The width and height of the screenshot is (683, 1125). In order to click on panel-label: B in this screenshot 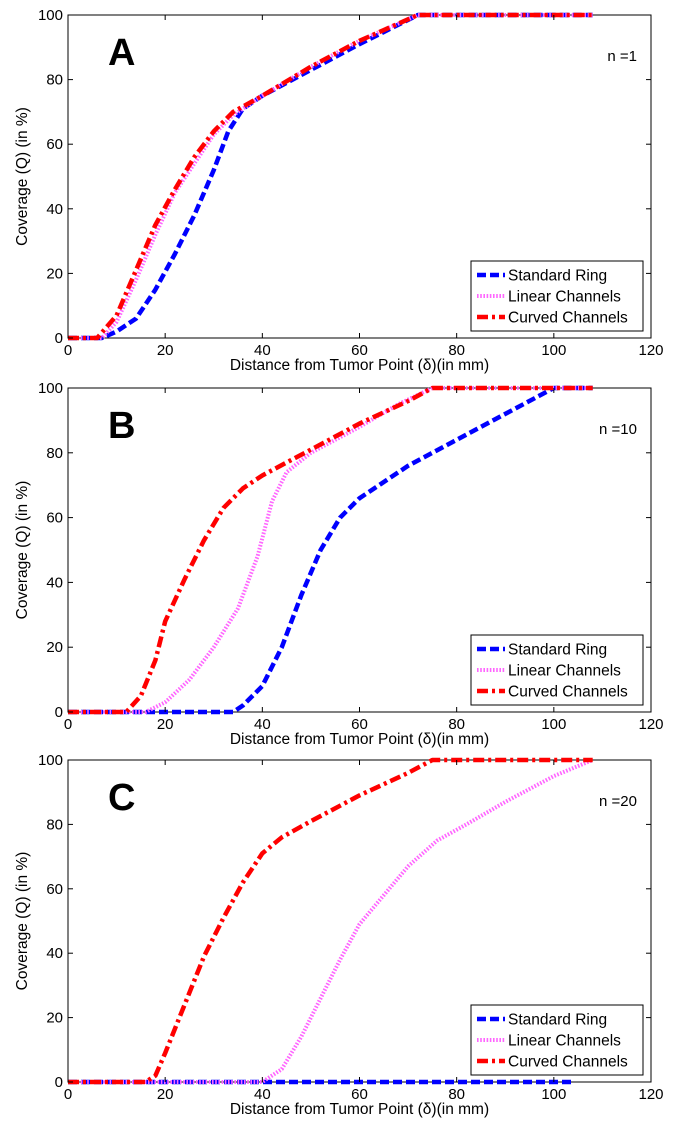, I will do `click(121, 426)`.